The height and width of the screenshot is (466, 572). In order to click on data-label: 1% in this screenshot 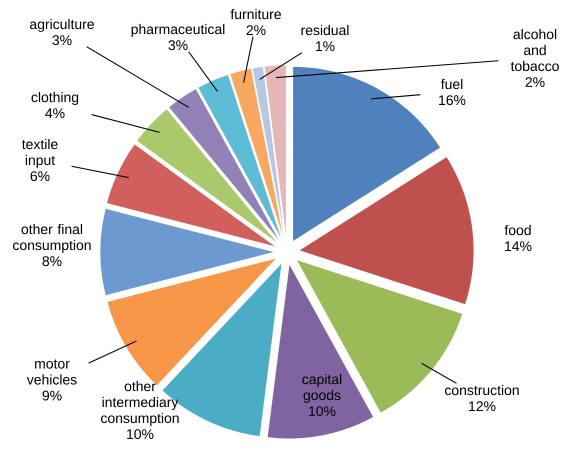, I will do `click(325, 46)`.